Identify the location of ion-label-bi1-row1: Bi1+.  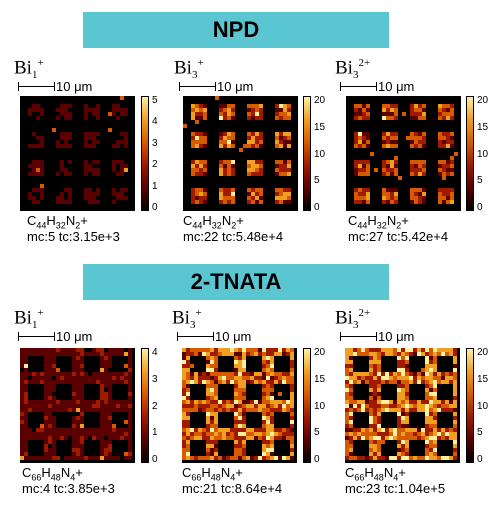
(29, 69).